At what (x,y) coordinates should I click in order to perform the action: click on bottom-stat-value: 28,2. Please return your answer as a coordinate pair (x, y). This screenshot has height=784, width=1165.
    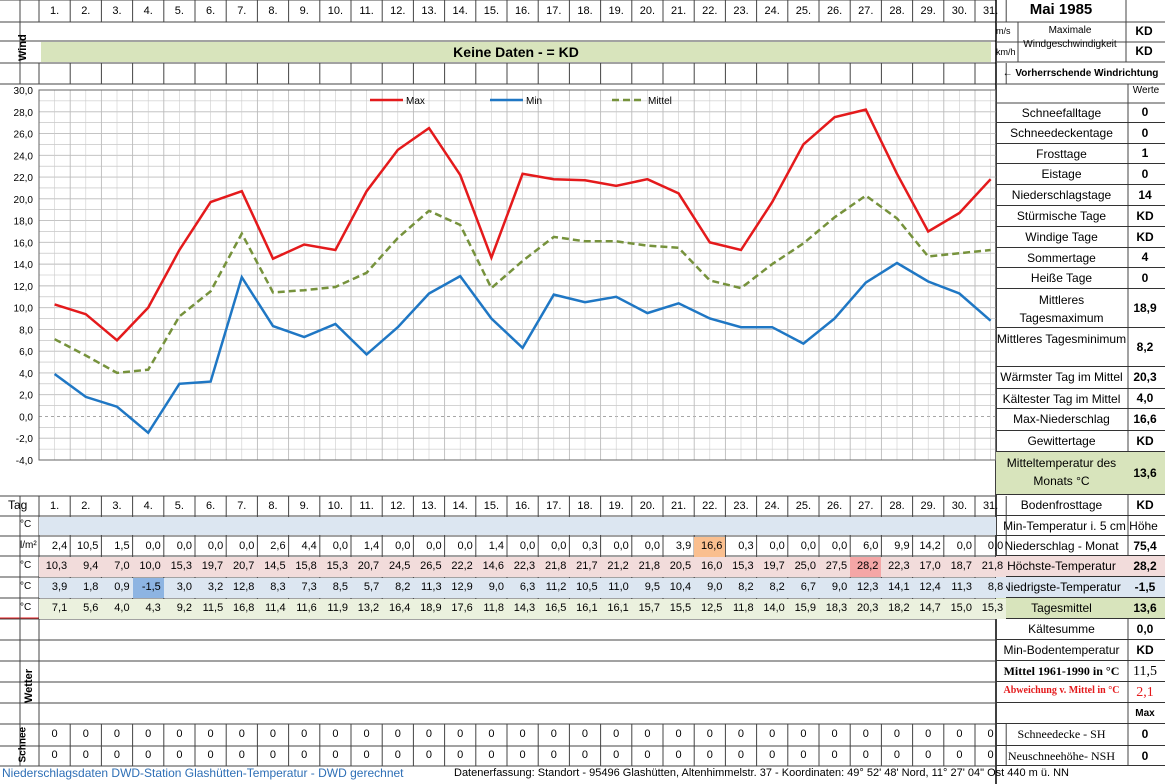
    Looking at the image, I should click on (1145, 566).